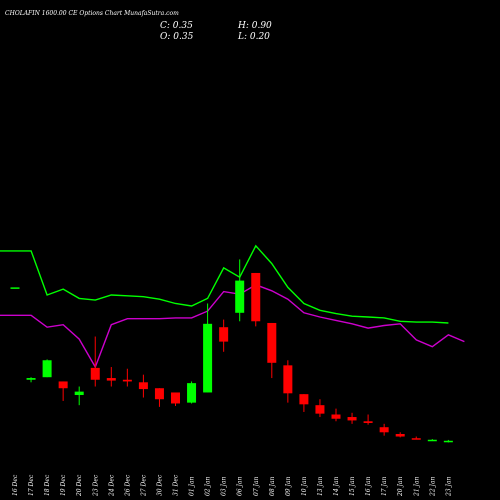 The height and width of the screenshot is (500, 500). What do you see at coordinates (47, 485) in the screenshot?
I see `x-tick-label: 18 Dec` at bounding box center [47, 485].